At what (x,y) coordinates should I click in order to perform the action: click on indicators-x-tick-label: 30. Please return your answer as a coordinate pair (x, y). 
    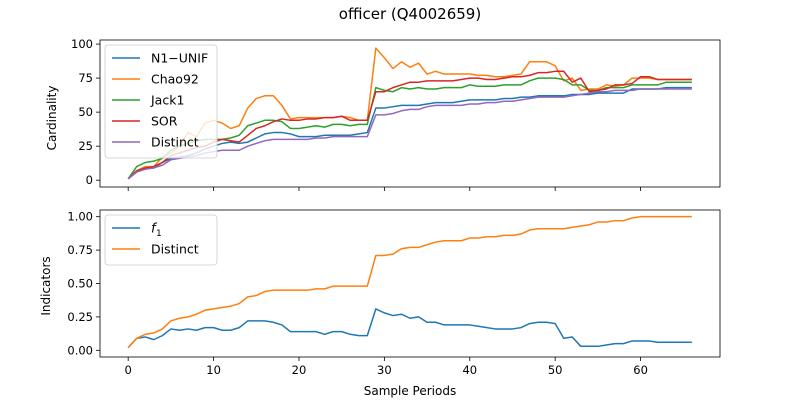
    Looking at the image, I should click on (384, 370).